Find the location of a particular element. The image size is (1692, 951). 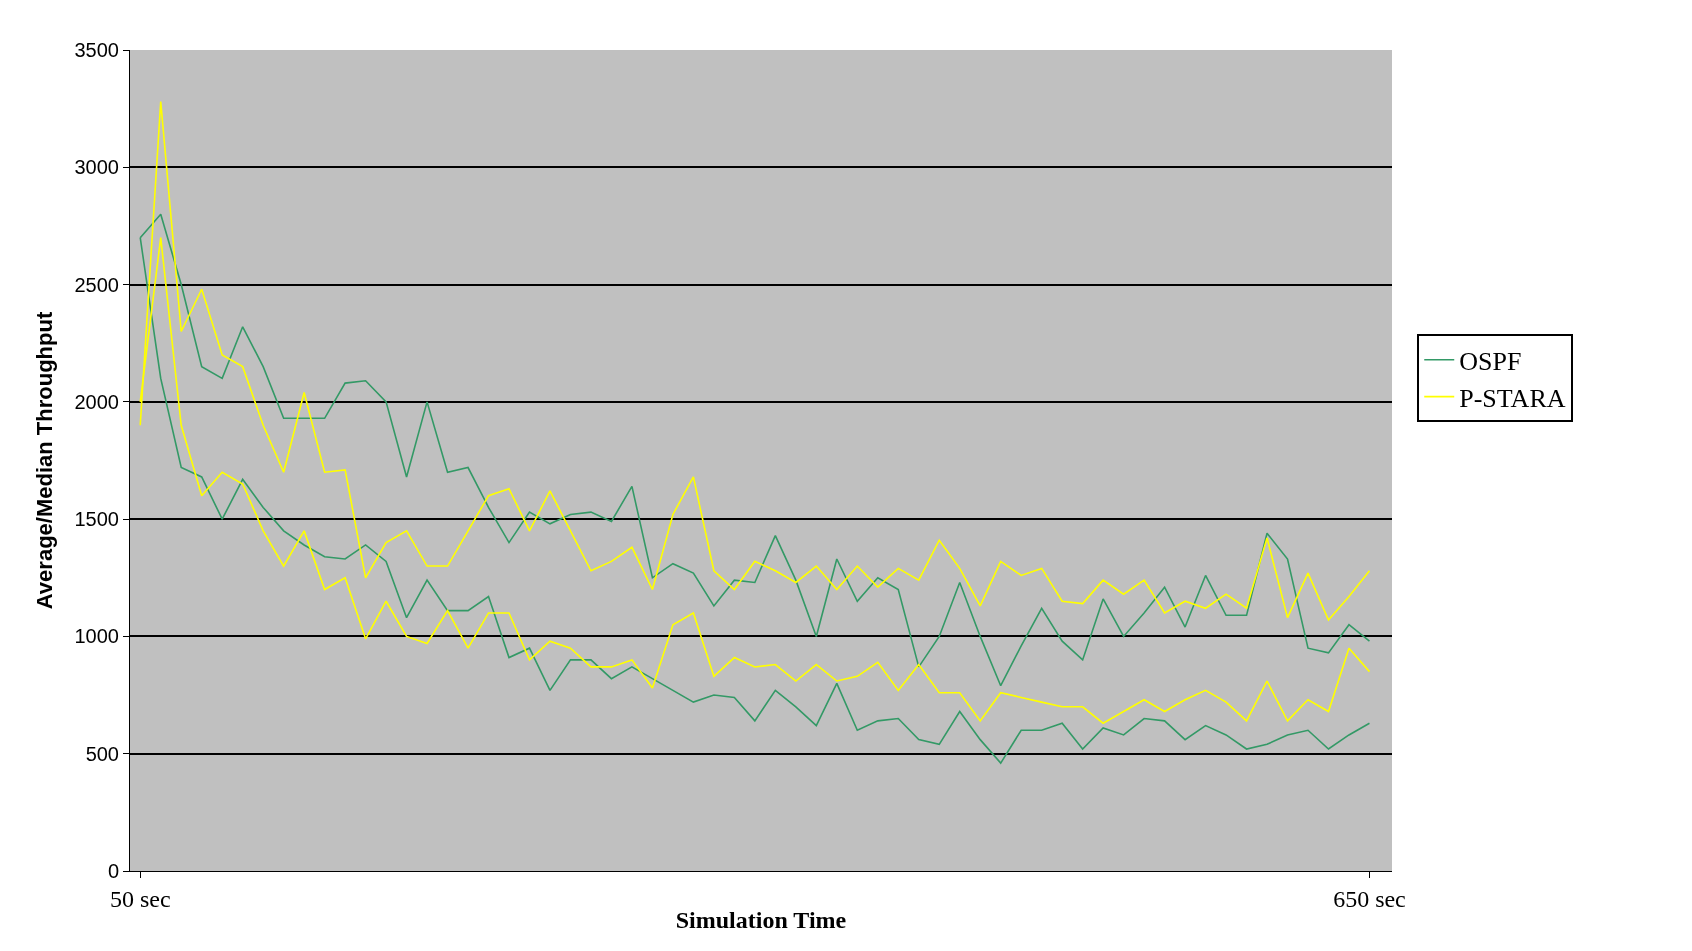

y-tick-label: 2500 is located at coordinates (96, 284).